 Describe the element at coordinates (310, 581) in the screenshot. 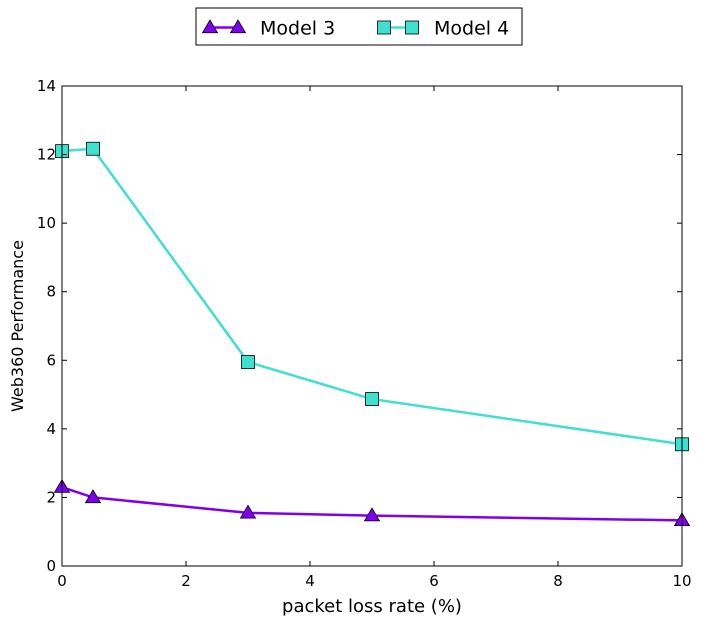

I see `x-tick-label: 4` at that location.